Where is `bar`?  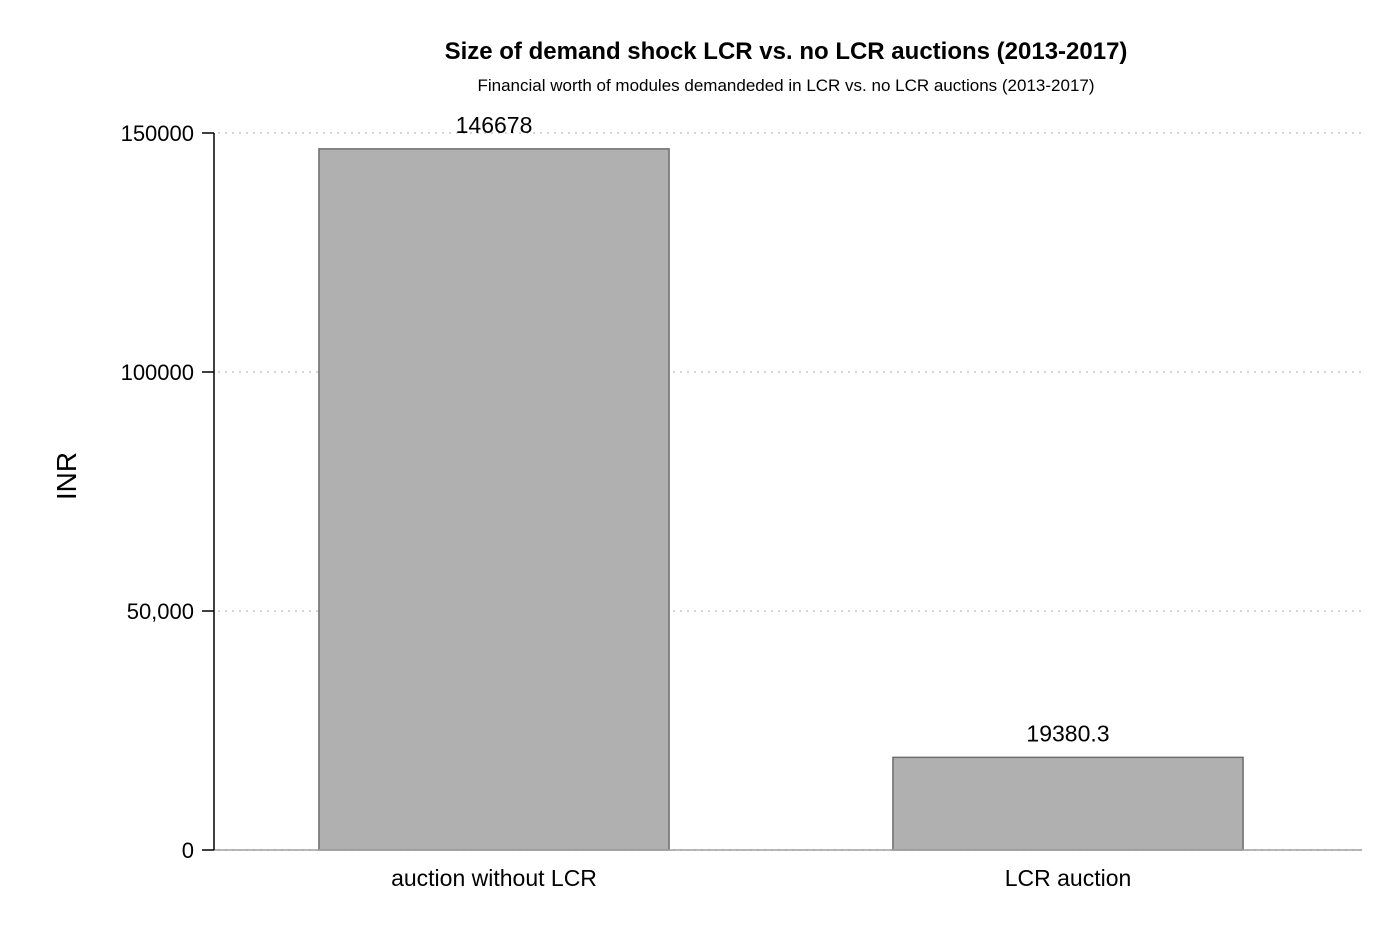
bar is located at coordinates (1068, 803).